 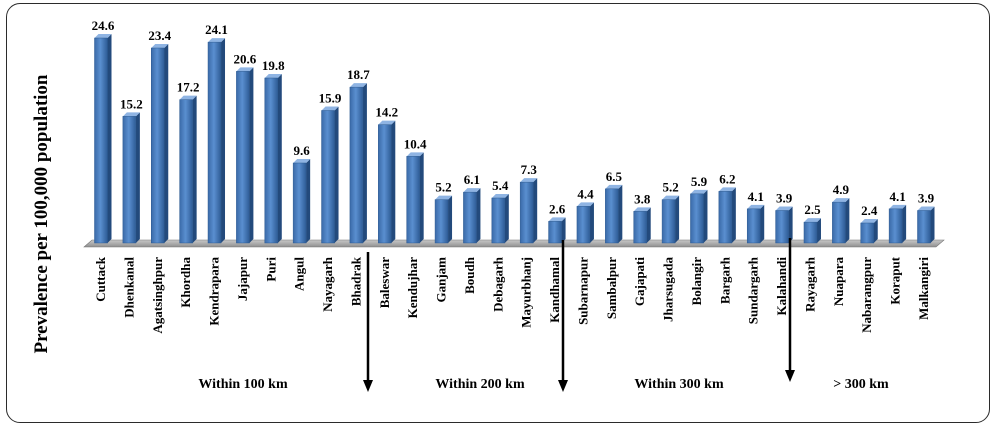 What do you see at coordinates (611, 288) in the screenshot?
I see `category-label: Sambalpur` at bounding box center [611, 288].